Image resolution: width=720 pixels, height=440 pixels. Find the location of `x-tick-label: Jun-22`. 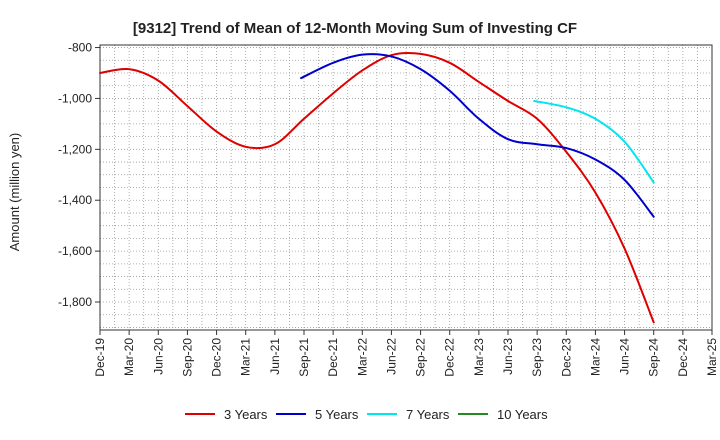

x-tick-label: Jun-22 is located at coordinates (391, 356).